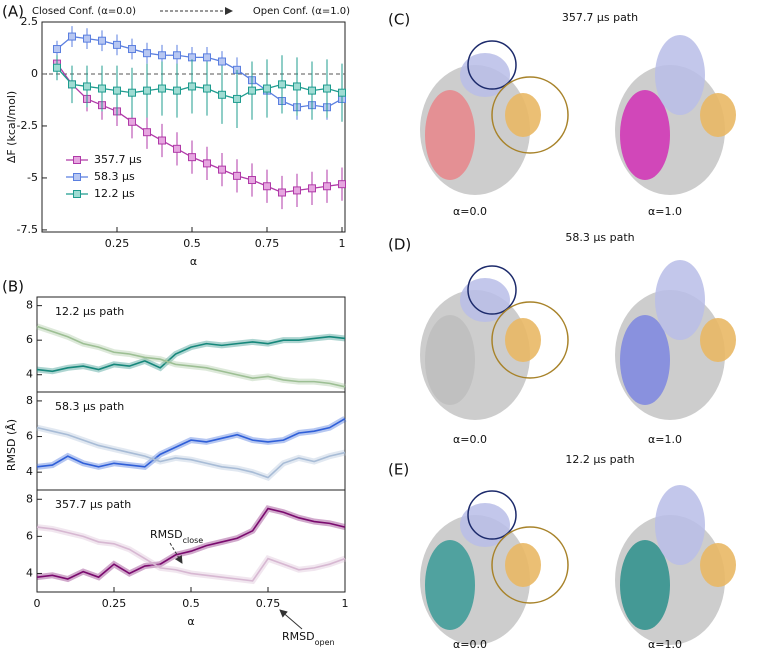  What do you see at coordinates (325, 642) in the screenshot?
I see `annotation-sub: open` at bounding box center [325, 642].